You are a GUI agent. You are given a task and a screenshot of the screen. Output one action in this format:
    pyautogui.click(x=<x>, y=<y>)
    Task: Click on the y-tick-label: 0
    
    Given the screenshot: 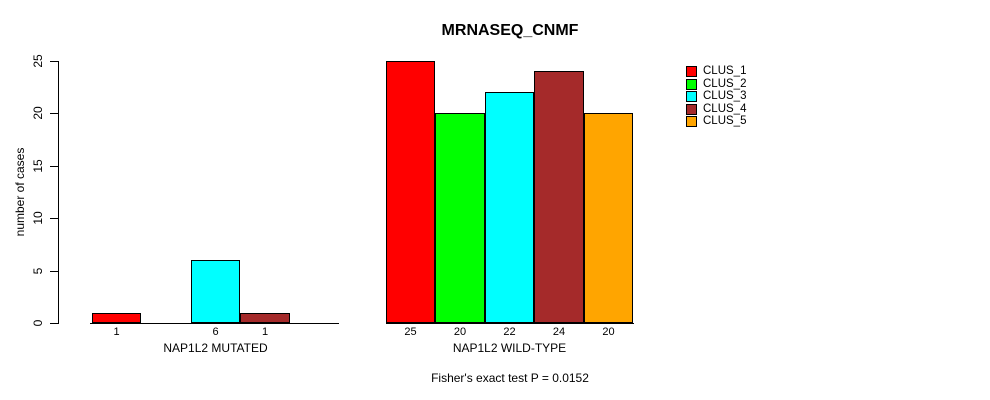 What is the action you would take?
    pyautogui.click(x=38, y=323)
    